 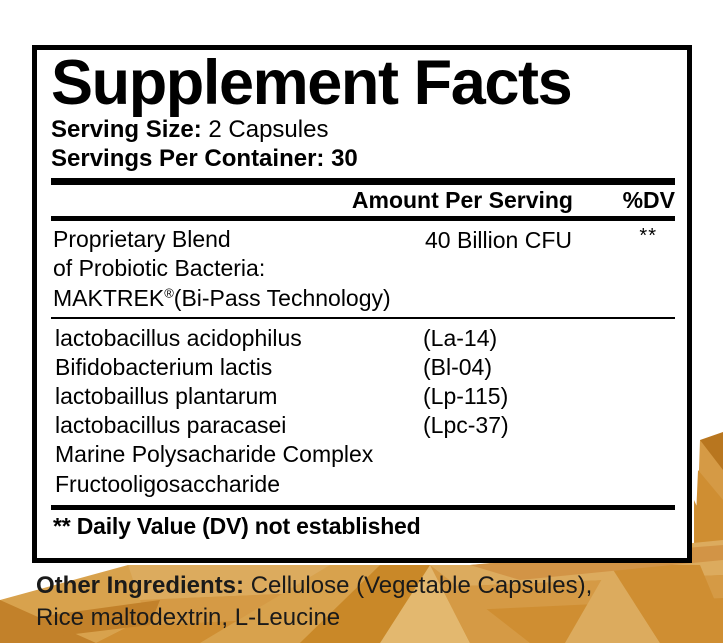 I want to click on strain-name: lactobaillus plantarum, so click(x=166, y=396).